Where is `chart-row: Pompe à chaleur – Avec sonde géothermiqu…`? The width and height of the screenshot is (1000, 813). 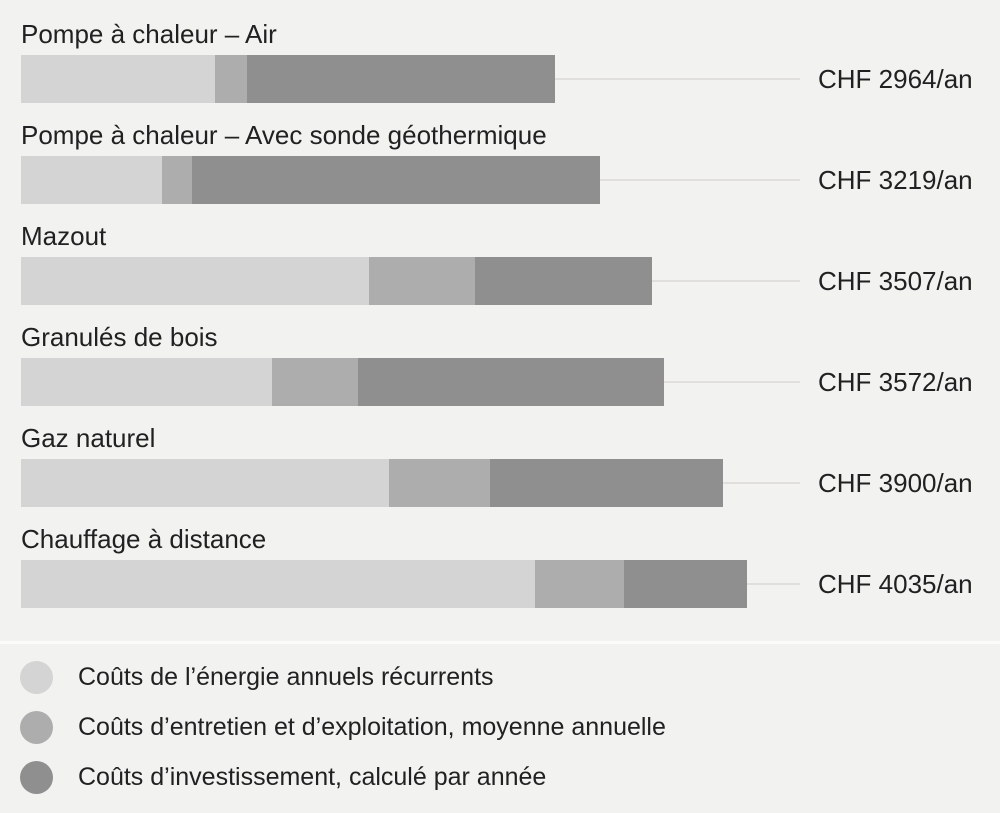 chart-row: Pompe à chaleur – Avec sonde géothermiqu… is located at coordinates (500, 168).